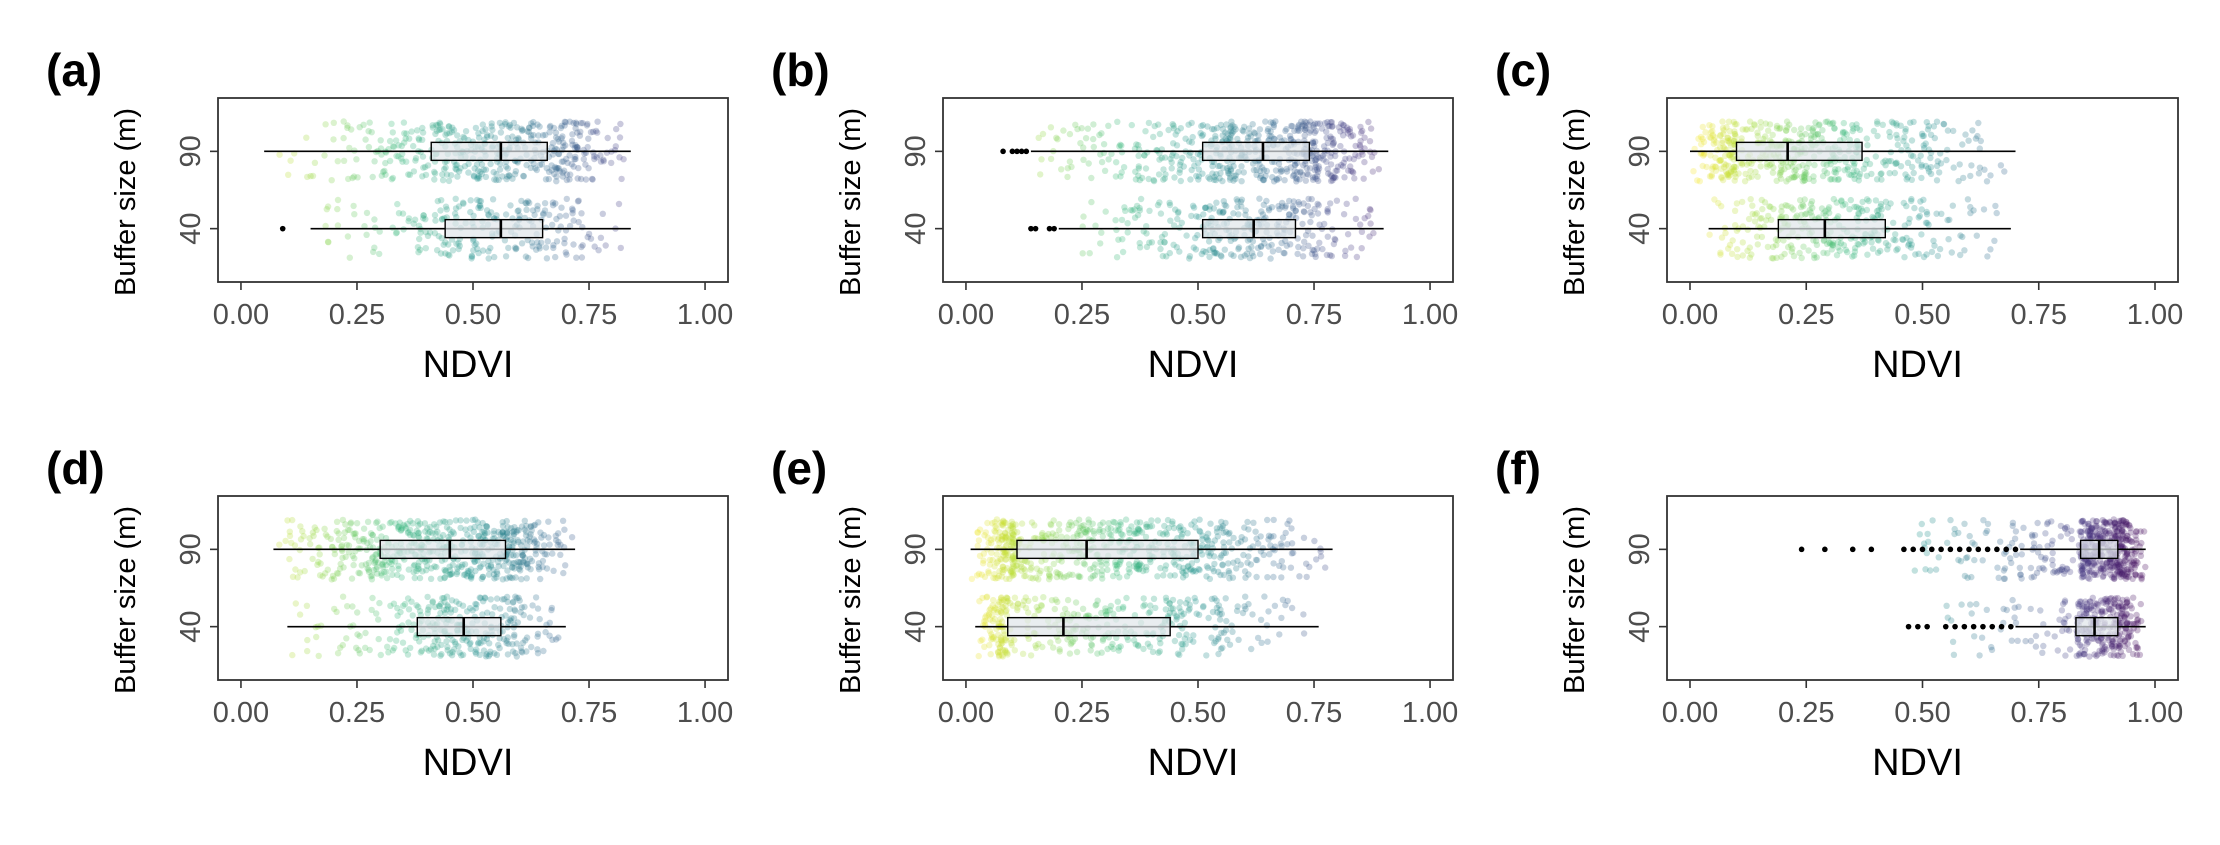 This screenshot has width=2220, height=845. What do you see at coordinates (1082, 713) in the screenshot?
I see `x-tick-label: 0.25` at bounding box center [1082, 713].